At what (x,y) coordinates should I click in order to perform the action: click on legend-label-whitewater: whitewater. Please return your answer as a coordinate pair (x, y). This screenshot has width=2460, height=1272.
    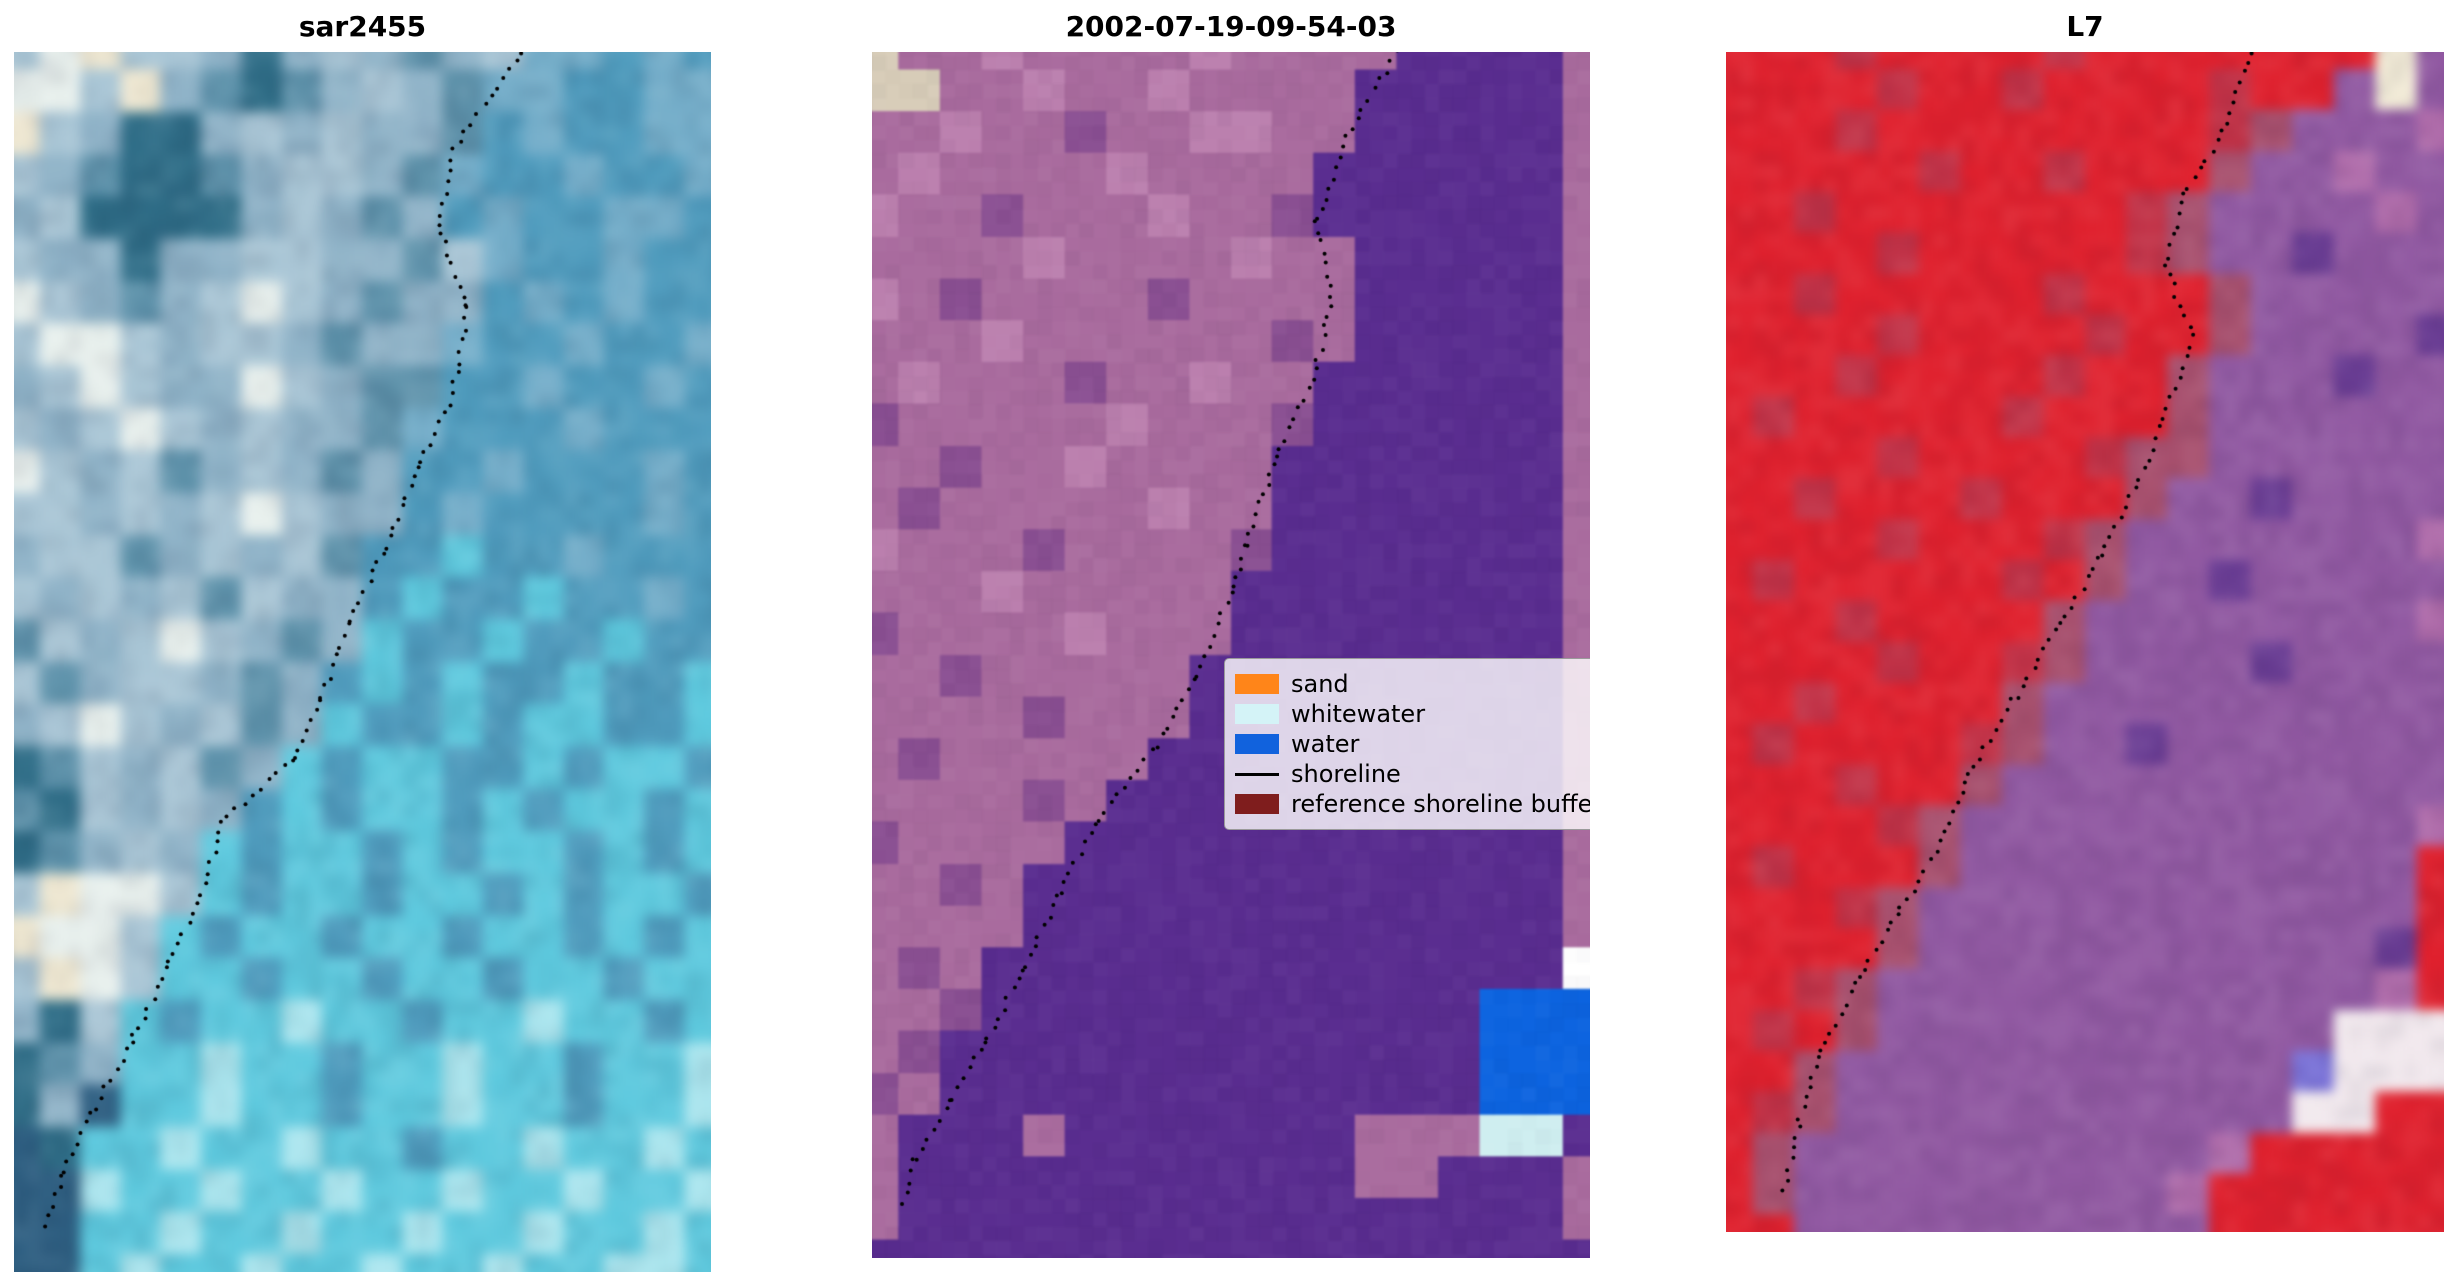
    Looking at the image, I should click on (1358, 714).